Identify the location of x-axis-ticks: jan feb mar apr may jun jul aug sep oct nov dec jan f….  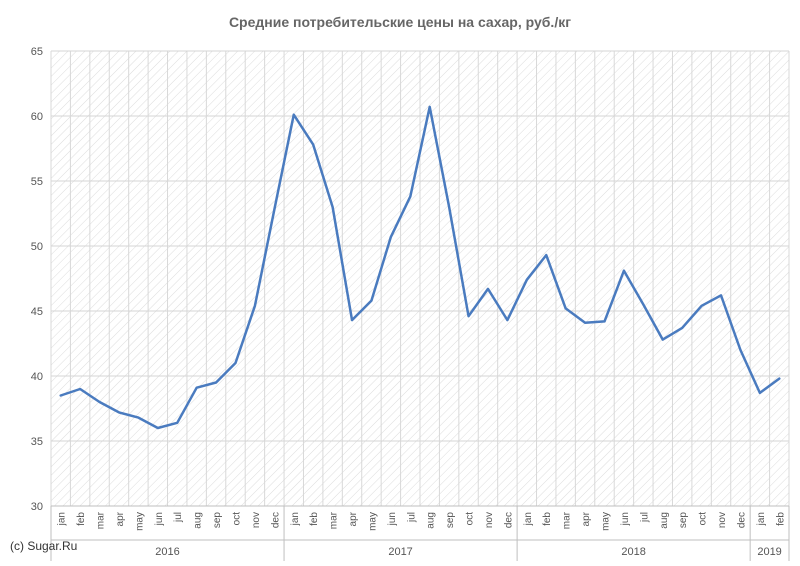
(422, 521).